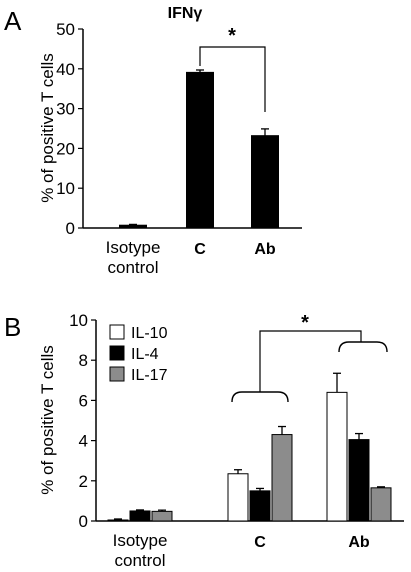 Image resolution: width=411 pixels, height=572 pixels. I want to click on panel-a-category-label: Ab, so click(265, 249).